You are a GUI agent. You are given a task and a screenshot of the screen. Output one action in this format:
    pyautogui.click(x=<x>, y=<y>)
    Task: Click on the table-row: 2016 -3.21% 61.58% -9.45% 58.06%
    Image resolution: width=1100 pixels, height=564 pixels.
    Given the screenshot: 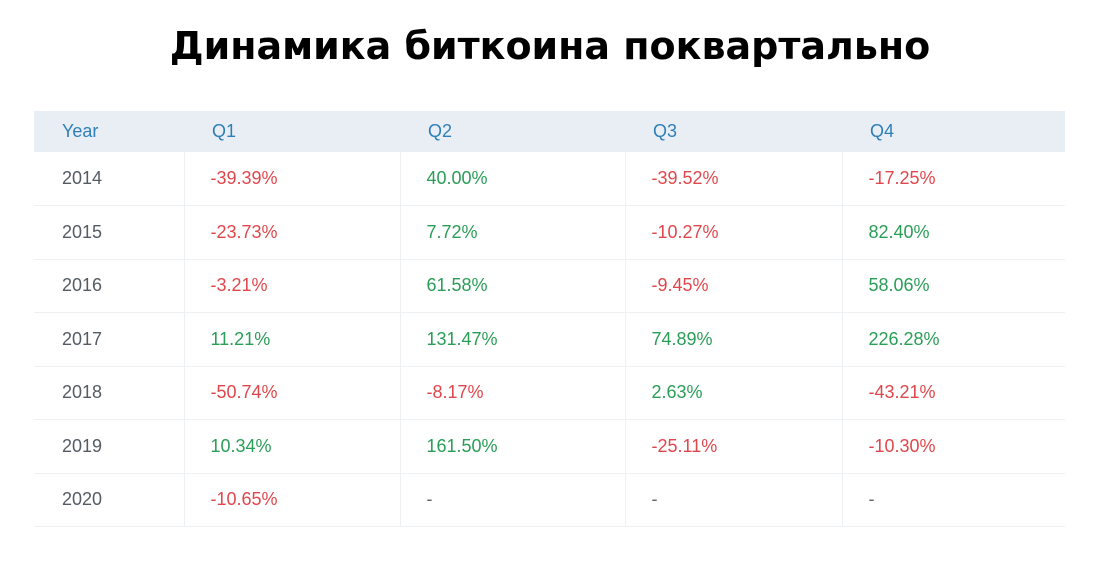 What is the action you would take?
    pyautogui.click(x=549, y=286)
    